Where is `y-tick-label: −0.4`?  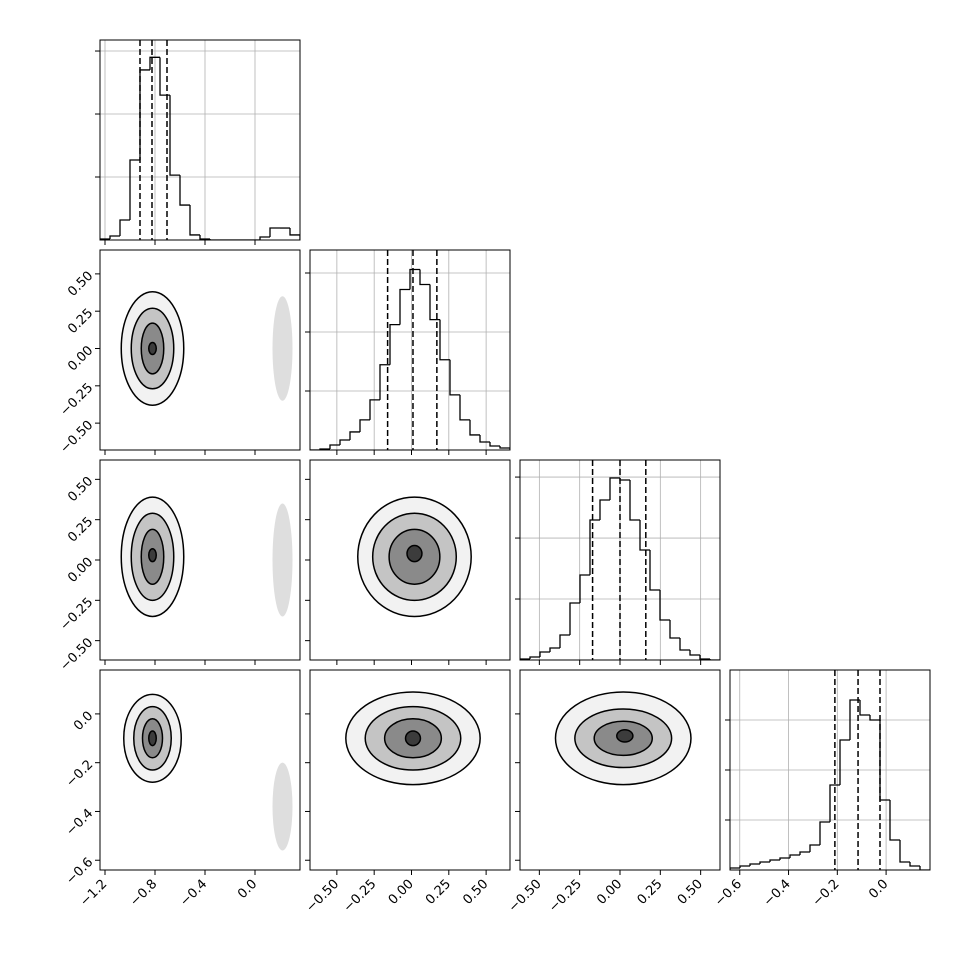
y-tick-label: −0.4 is located at coordinates (79, 822).